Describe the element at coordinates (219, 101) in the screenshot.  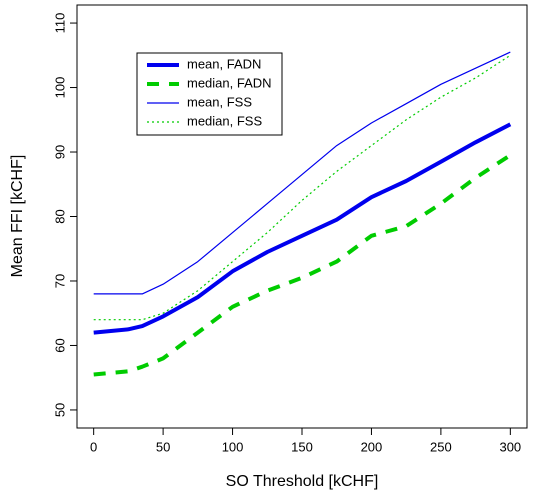
I see `legend-label: mean, FSS` at that location.